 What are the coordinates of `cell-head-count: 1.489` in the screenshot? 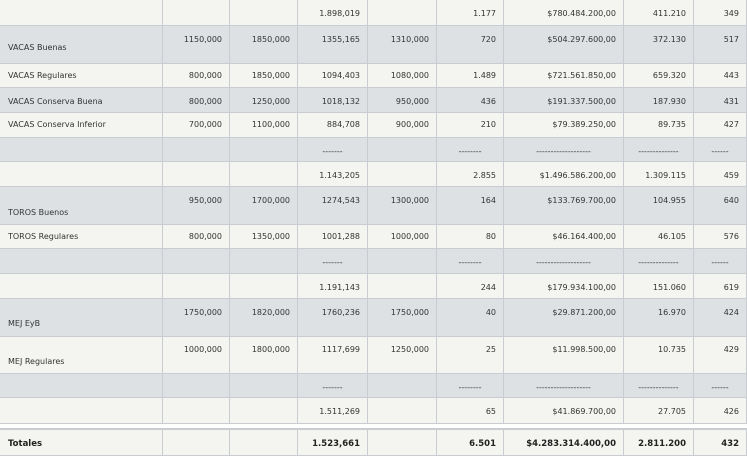 It's located at (470, 76).